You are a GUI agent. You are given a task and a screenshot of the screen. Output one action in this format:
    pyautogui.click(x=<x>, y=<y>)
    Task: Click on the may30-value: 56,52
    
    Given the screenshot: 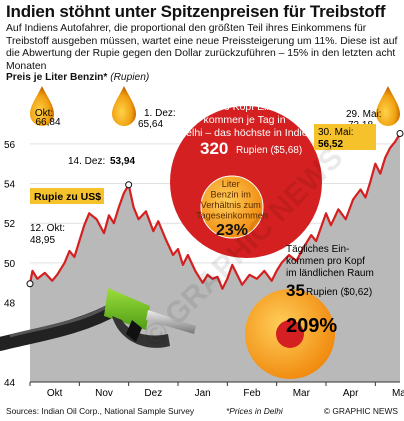 What is the action you would take?
    pyautogui.click(x=330, y=144)
    